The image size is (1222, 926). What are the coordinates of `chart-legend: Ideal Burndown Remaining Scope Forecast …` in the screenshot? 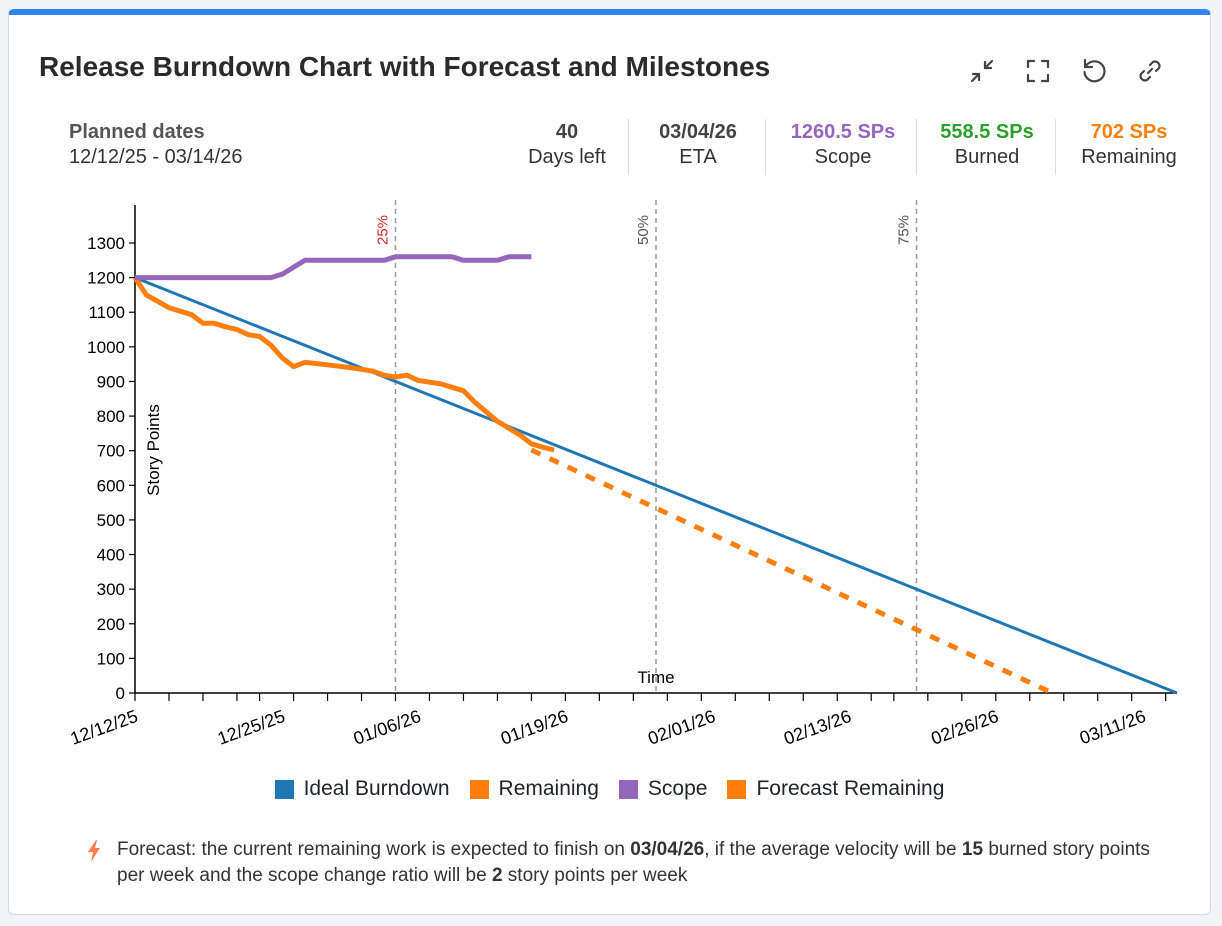 It's located at (609, 789).